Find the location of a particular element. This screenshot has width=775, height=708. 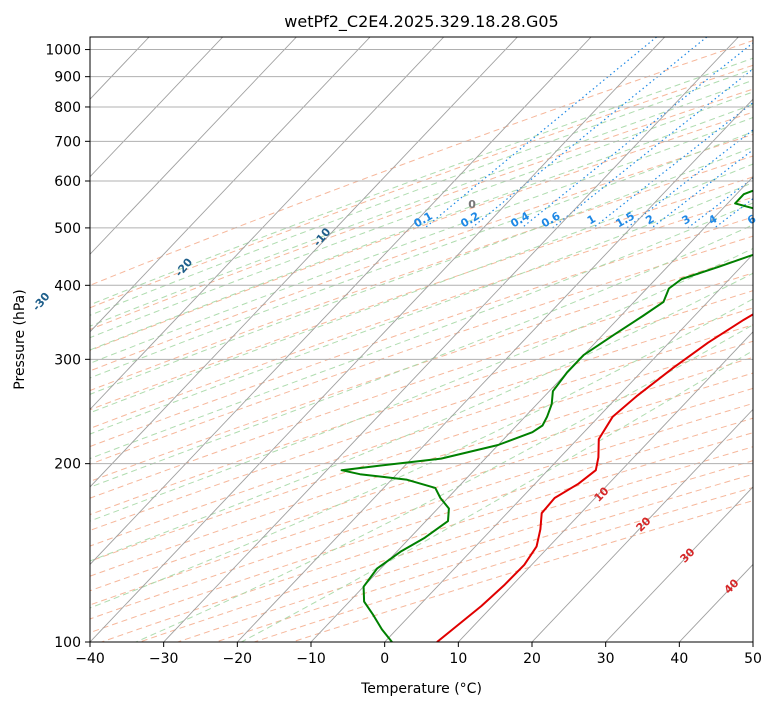

moist-adiabat-label: 10 is located at coordinates (602, 494).